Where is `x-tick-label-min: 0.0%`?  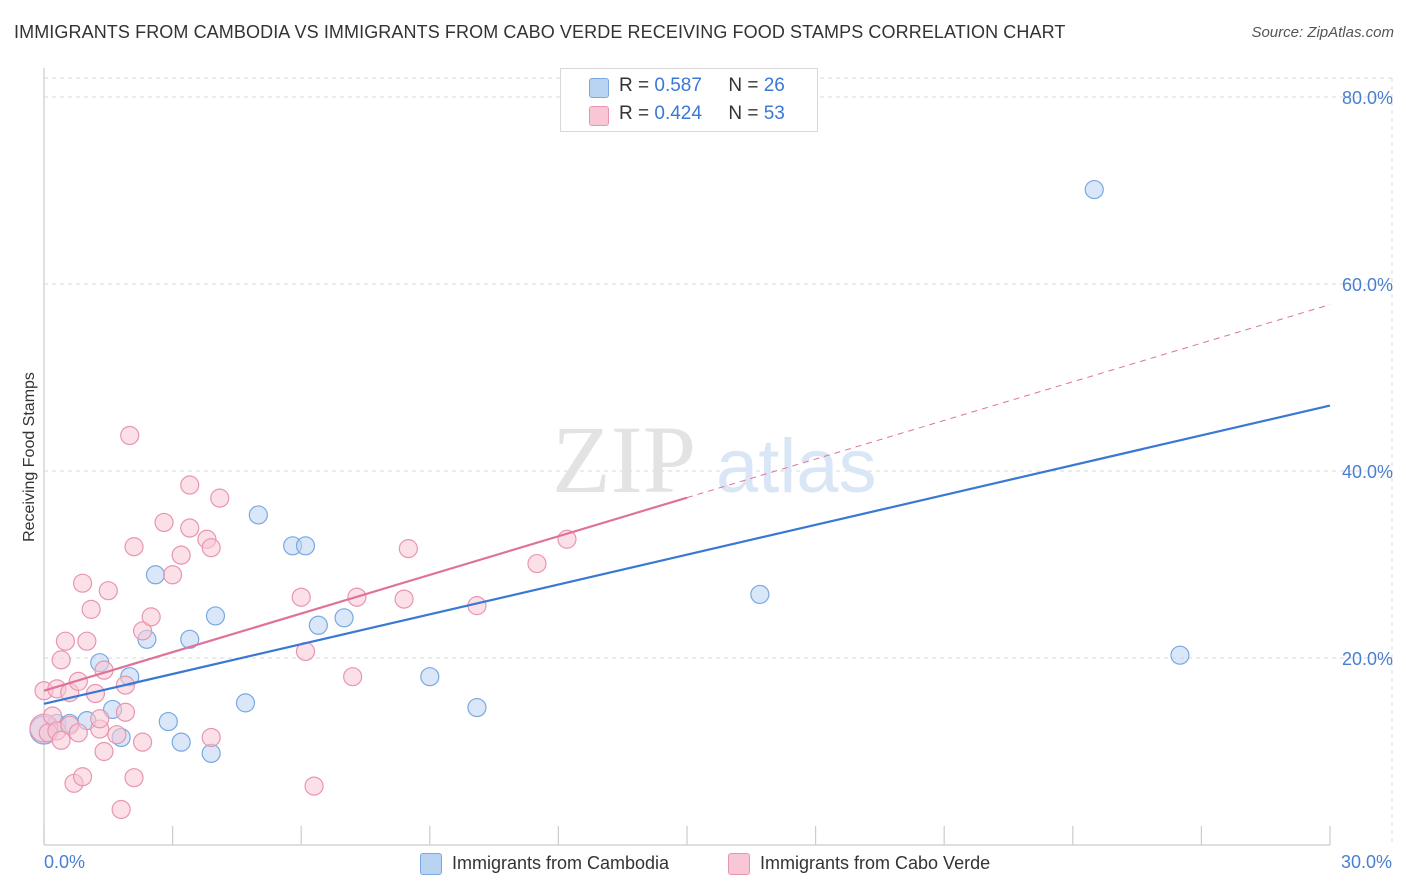
x-tick-label-min: 0.0% is located at coordinates (65, 862).